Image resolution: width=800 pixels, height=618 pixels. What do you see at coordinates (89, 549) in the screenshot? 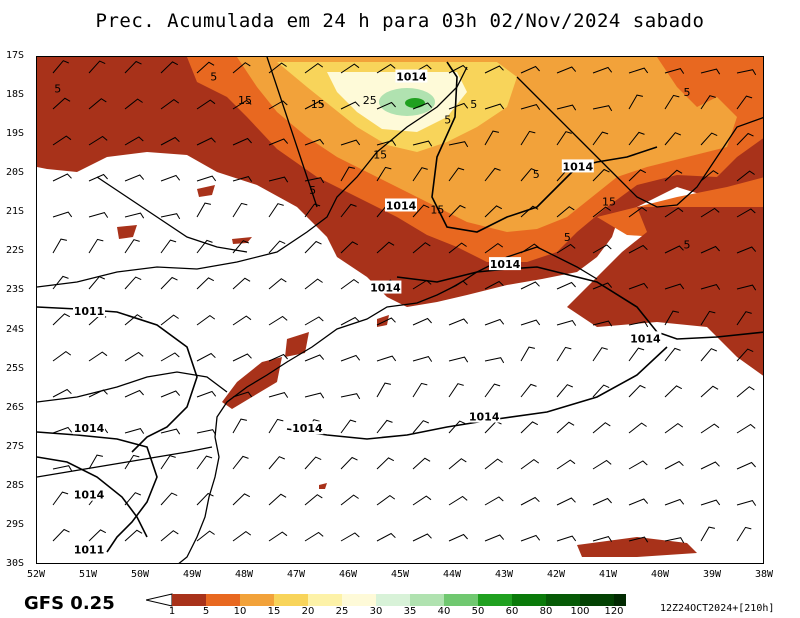
I see `isobar-label-text: 1011` at bounding box center [89, 549].